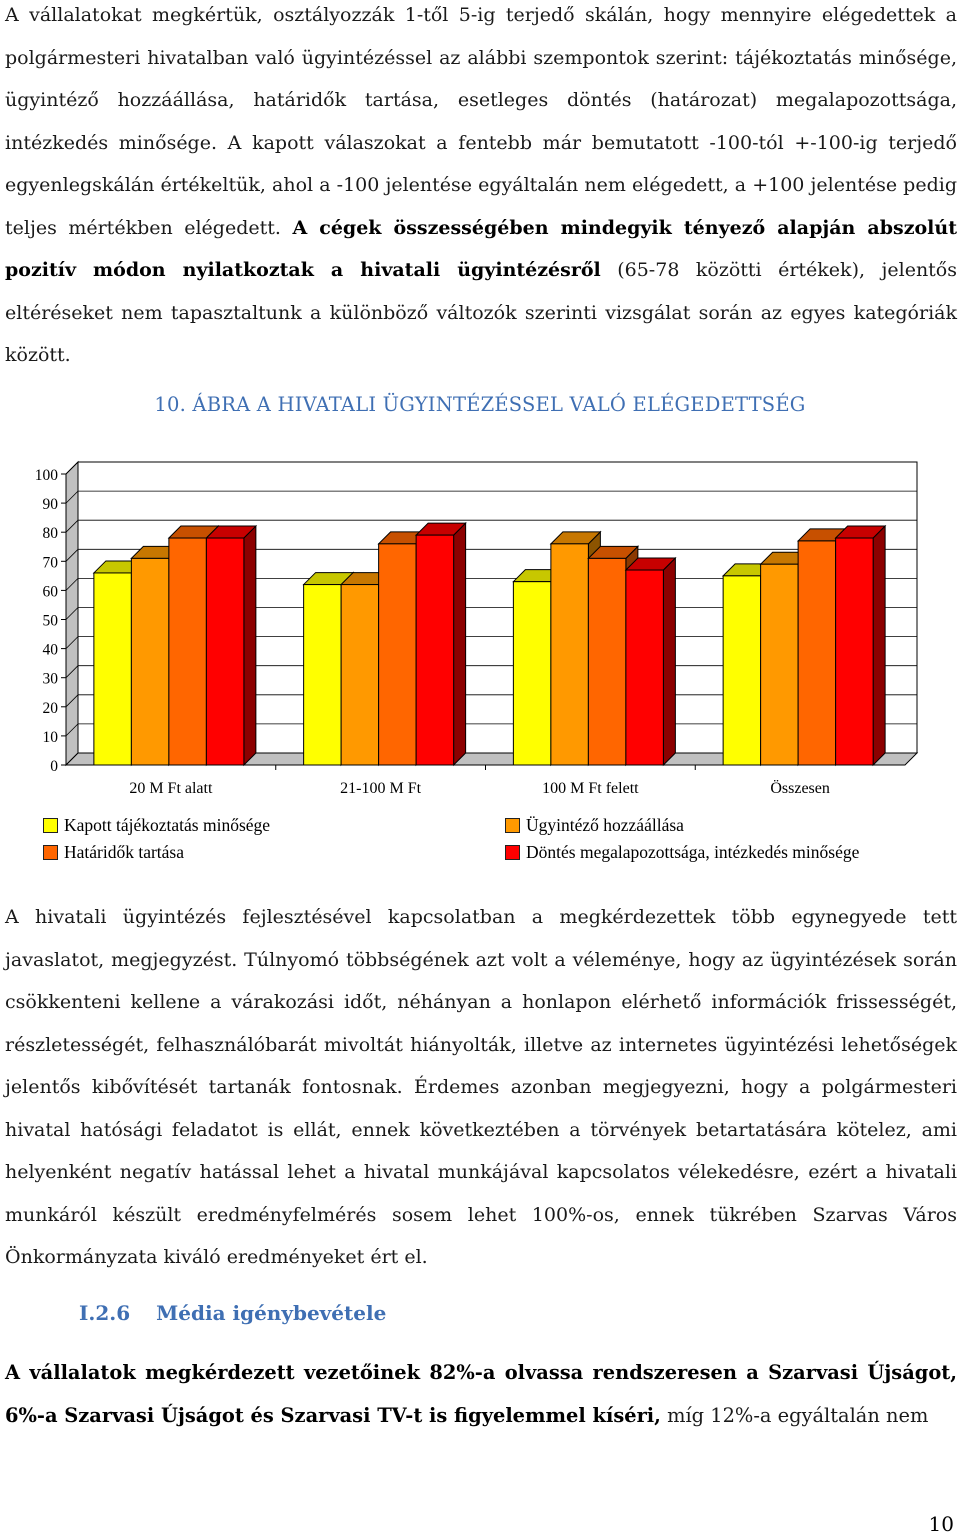 The height and width of the screenshot is (1537, 960). What do you see at coordinates (605, 825) in the screenshot?
I see `legend-label-2: Ügyintéző hozzáállása` at bounding box center [605, 825].